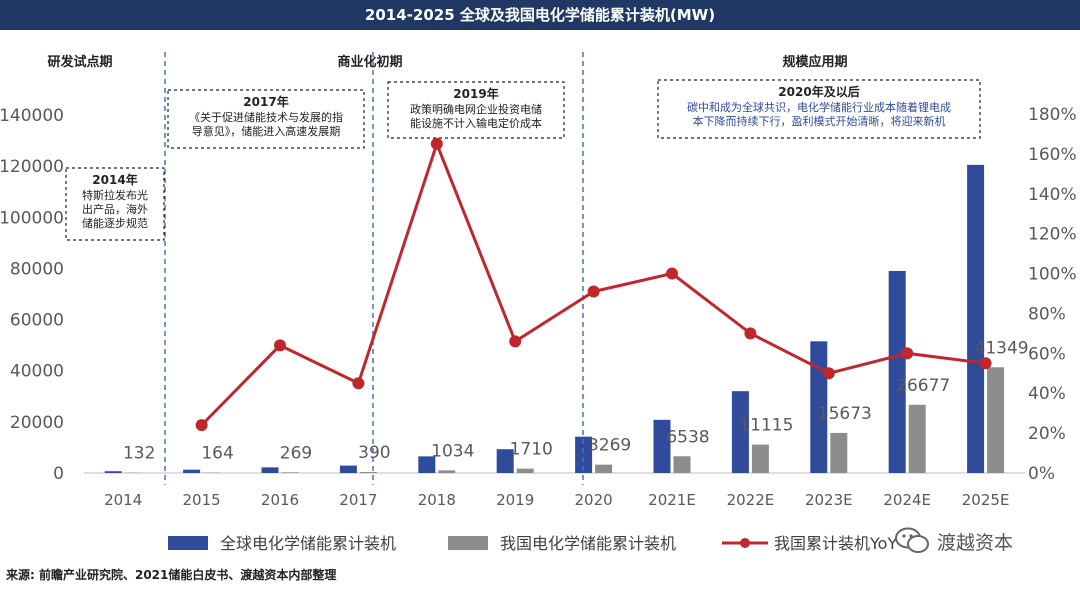 This screenshot has height=589, width=1080. What do you see at coordinates (139, 454) in the screenshot?
I see `data-label: 132` at bounding box center [139, 454].